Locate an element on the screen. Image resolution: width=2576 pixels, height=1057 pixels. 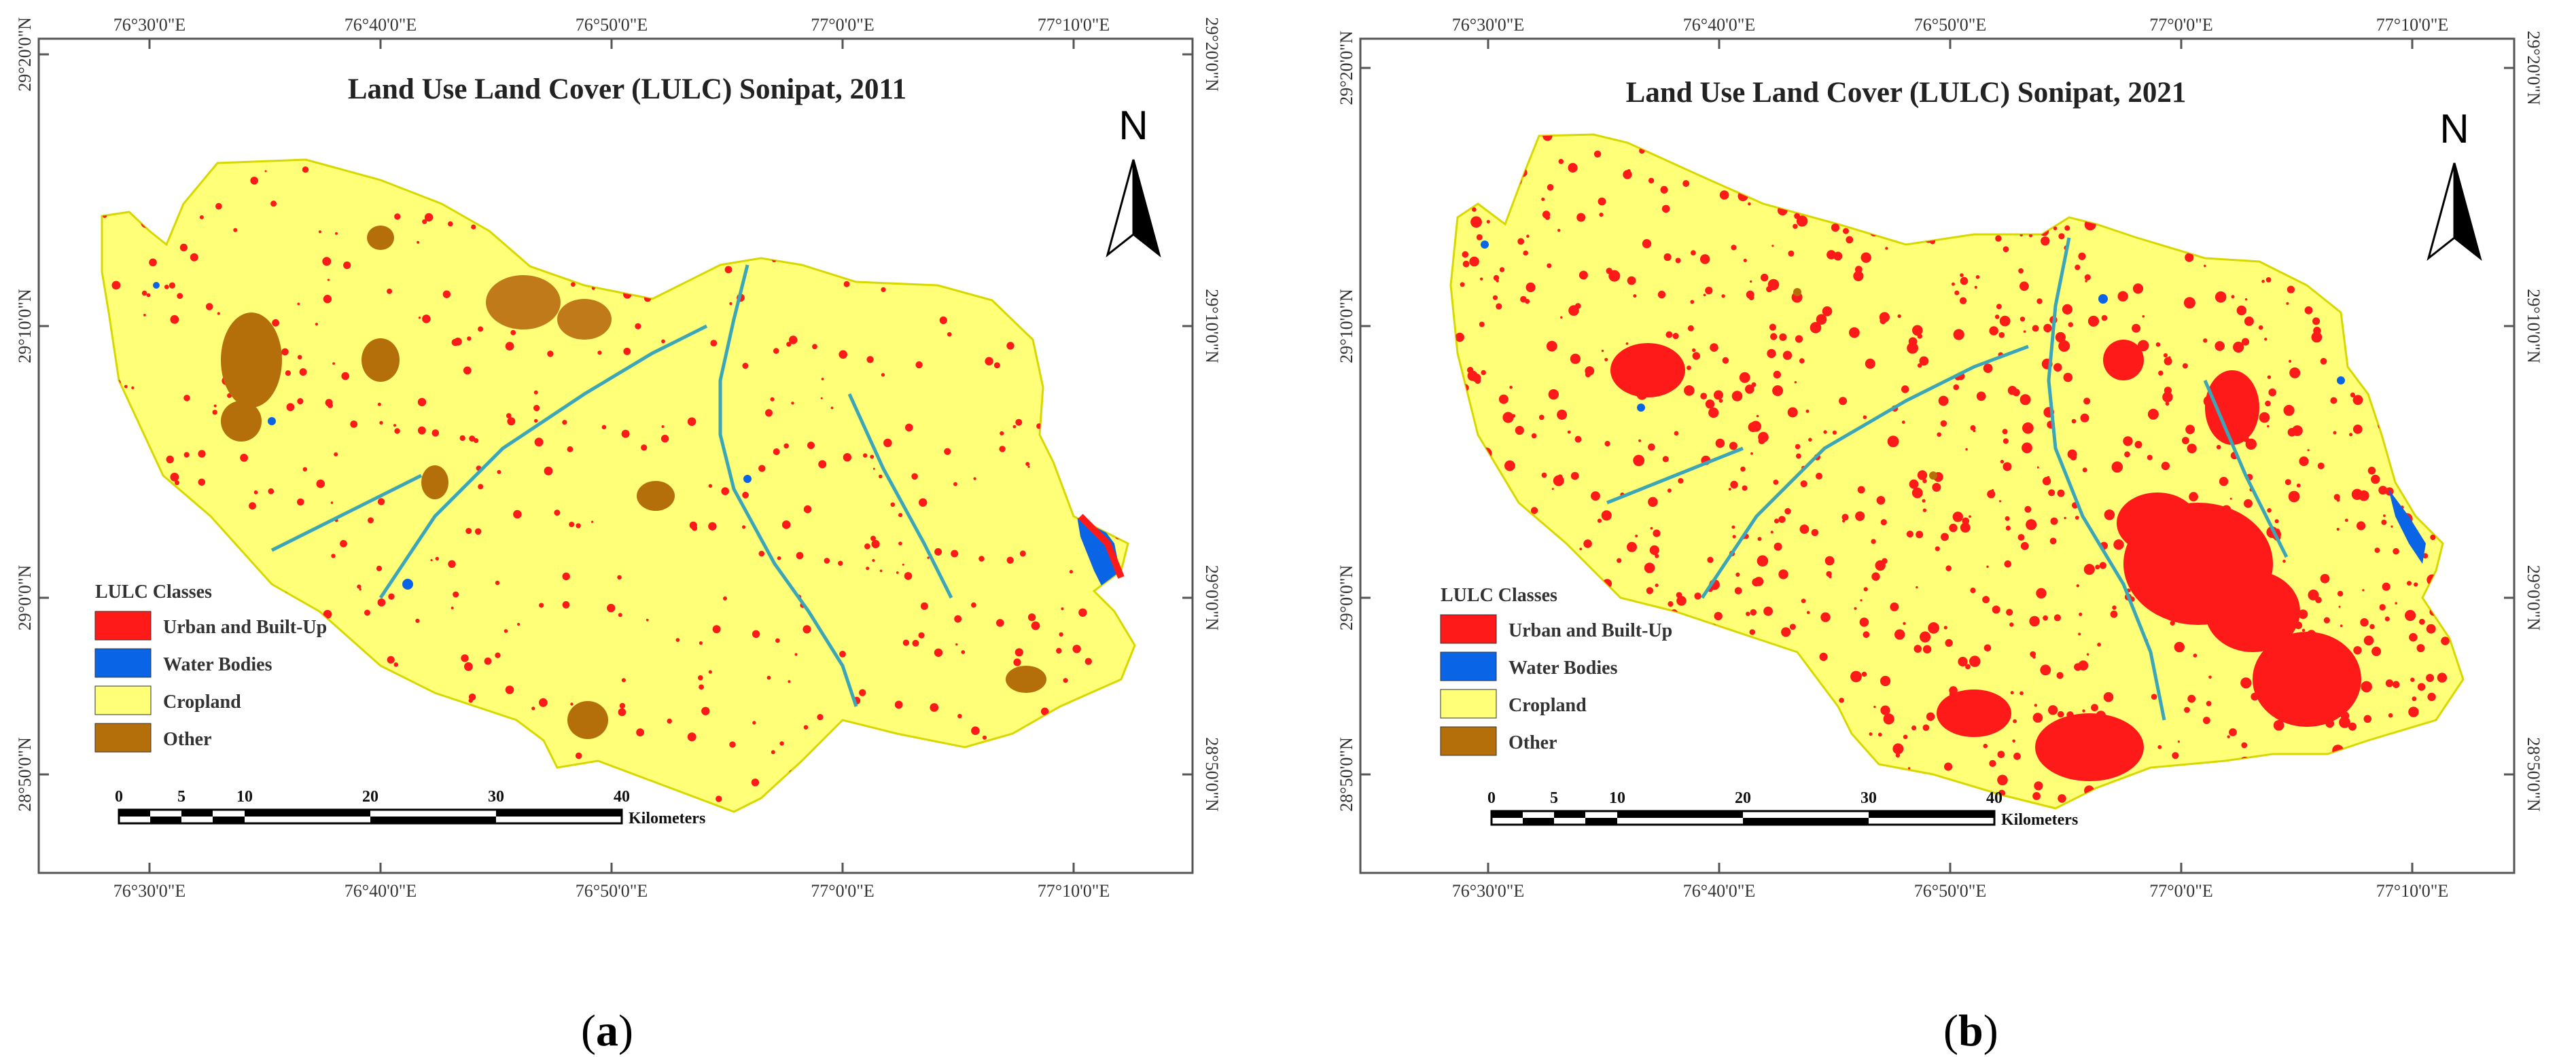
right-tick-label: 29°0'0"N is located at coordinates (2533, 598).